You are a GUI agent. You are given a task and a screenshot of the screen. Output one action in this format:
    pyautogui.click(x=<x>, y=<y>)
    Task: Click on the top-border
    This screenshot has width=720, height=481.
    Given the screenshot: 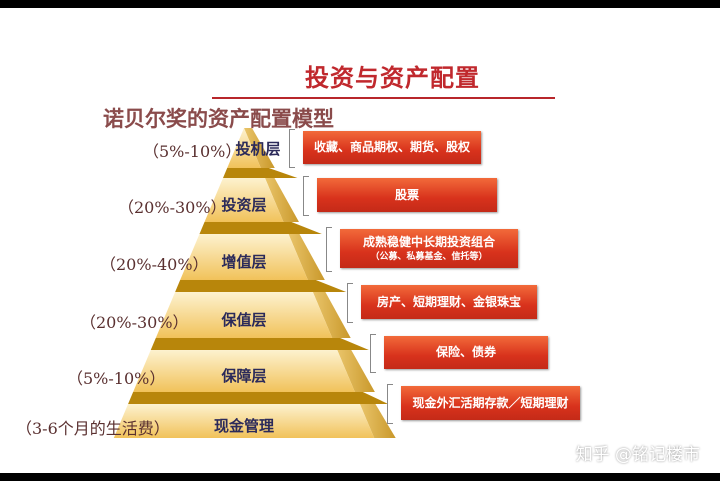 What is the action you would take?
    pyautogui.click(x=360, y=4)
    